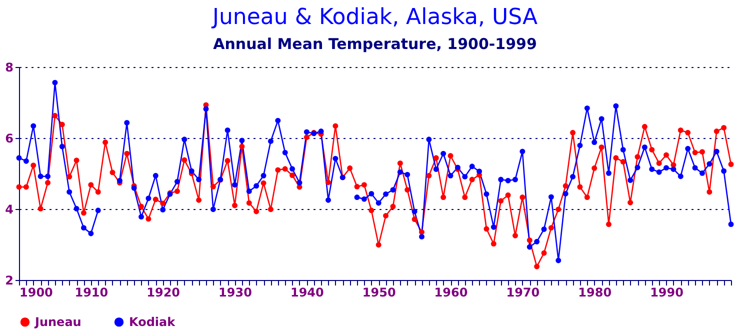 The image size is (742, 333). I want to click on chart-title: Juneau & Kodiak, Alaska, USA, so click(374, 17).